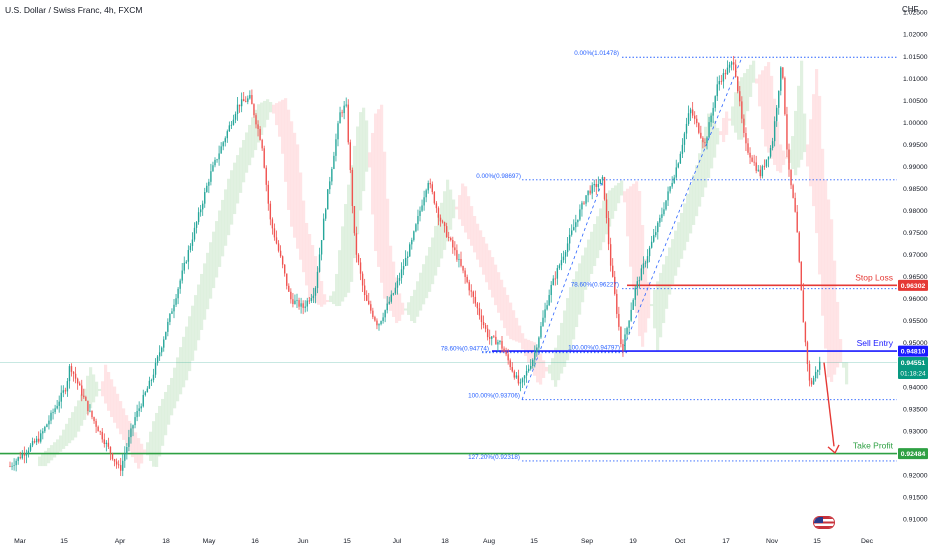  I want to click on y-tick-label: 0.91000, so click(915, 519).